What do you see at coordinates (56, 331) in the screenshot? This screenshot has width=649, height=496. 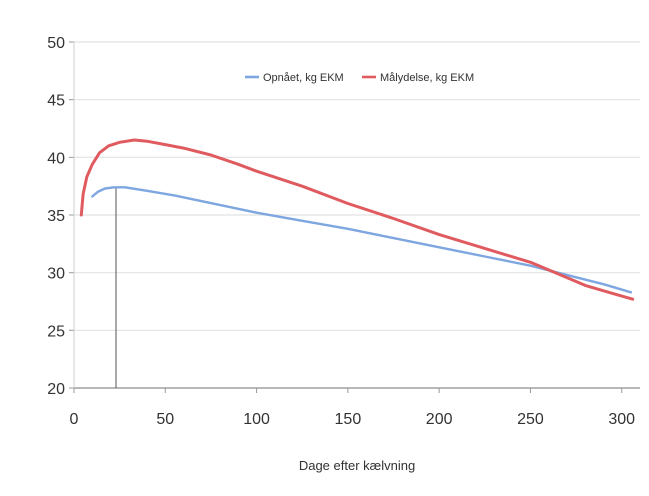 I see `y-tick-label: 25` at bounding box center [56, 331].